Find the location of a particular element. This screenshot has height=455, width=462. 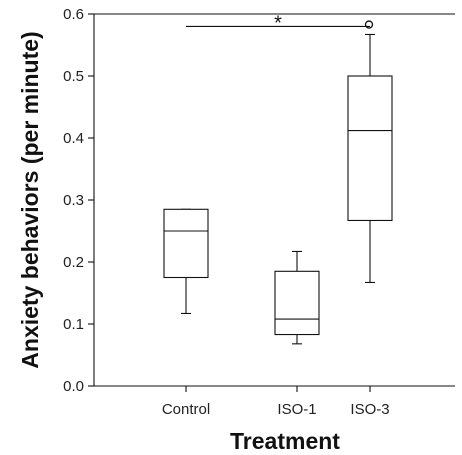

y-tick-label: 0.1 is located at coordinates (73, 324).